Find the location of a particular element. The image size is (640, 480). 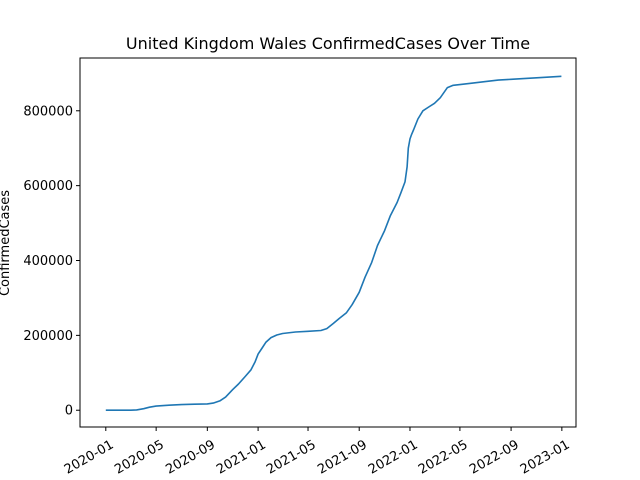

y-tick-label: 600000 is located at coordinates (48, 186).